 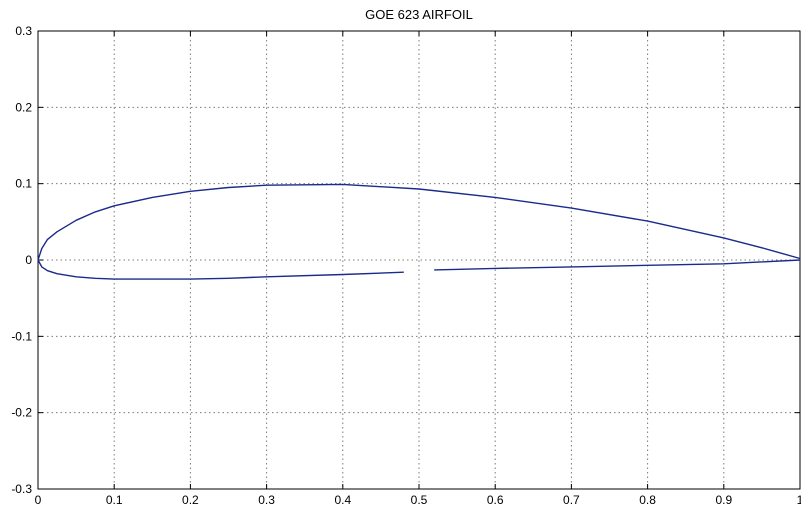 I want to click on x-tick-label: 0.8, so click(x=647, y=500).